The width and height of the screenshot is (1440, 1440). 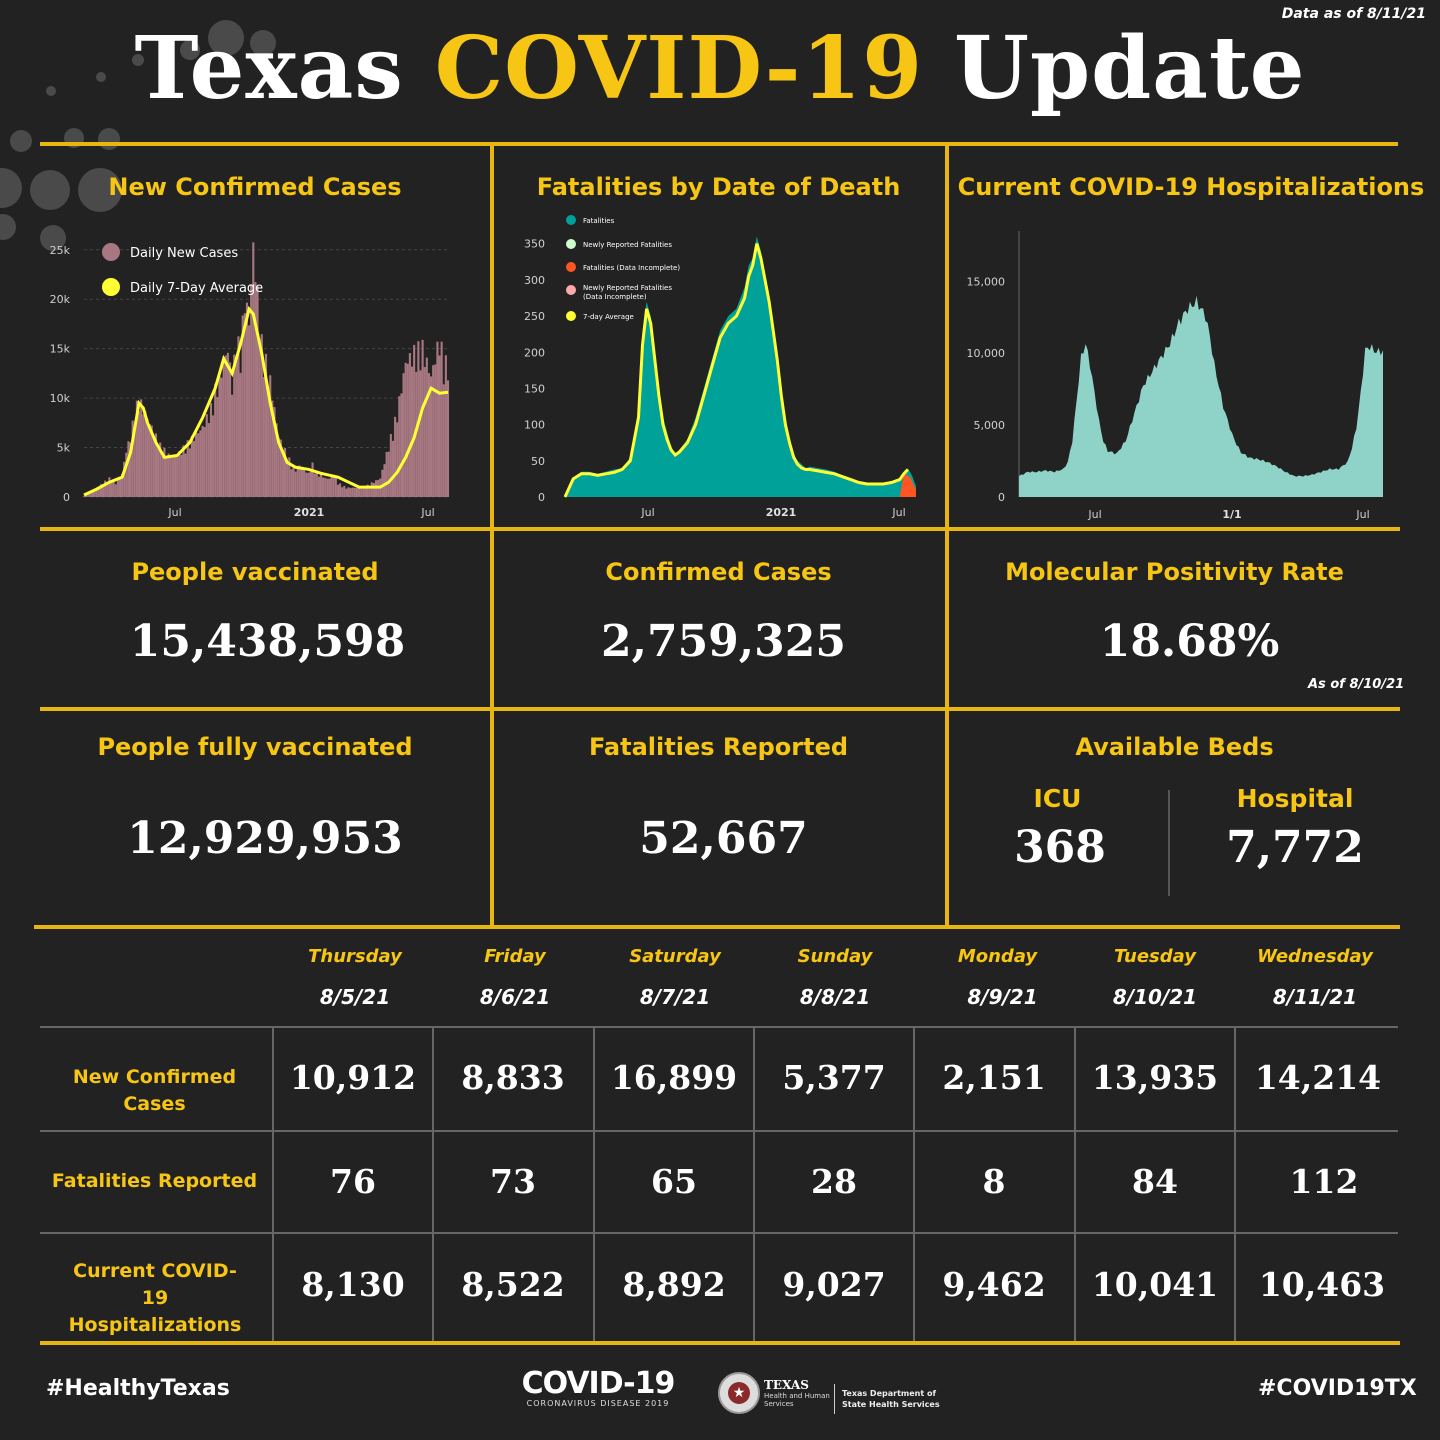 I want to click on hospitalizations-chart: 0 5,000 10,000 15,000 Jul 1/1 Jul, so click(x=1175, y=376).